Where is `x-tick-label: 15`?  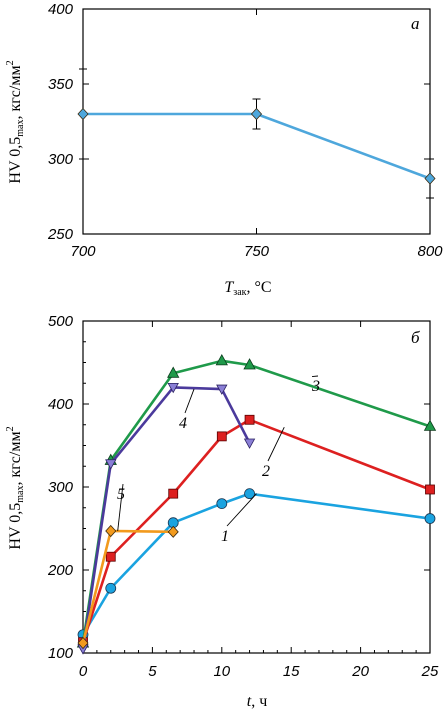 x-tick-label: 15 is located at coordinates (291, 671).